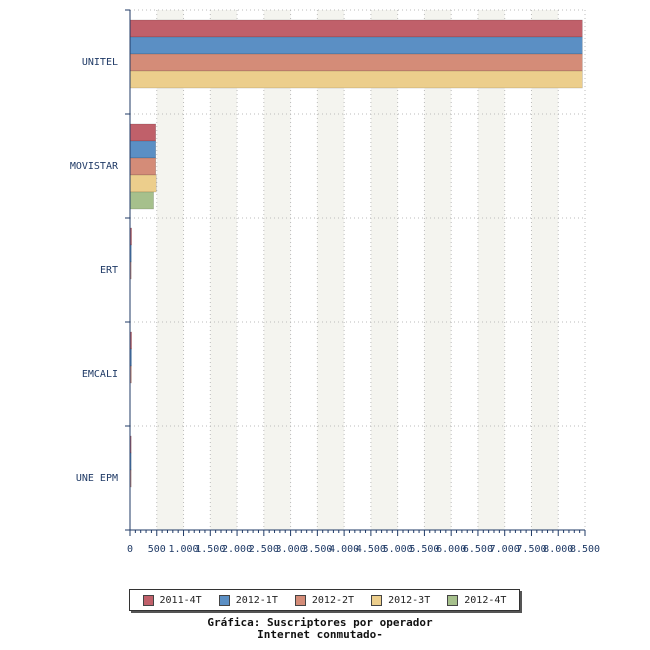 This screenshot has height=650, width=650. Describe the element at coordinates (451, 549) in the screenshot. I see `x-tick-label: 6.000` at that location.